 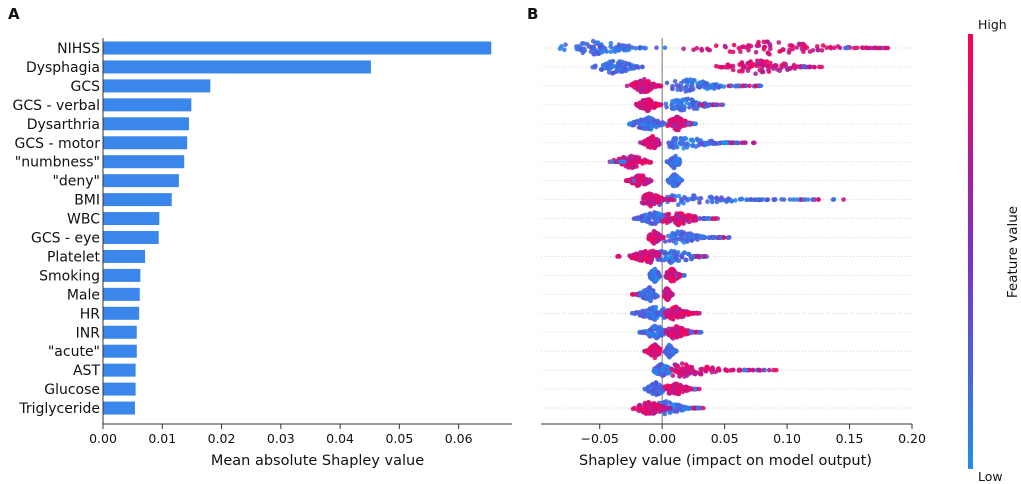 What do you see at coordinates (222, 438) in the screenshot?
I see `x-tick-label-2: 0.02` at bounding box center [222, 438].